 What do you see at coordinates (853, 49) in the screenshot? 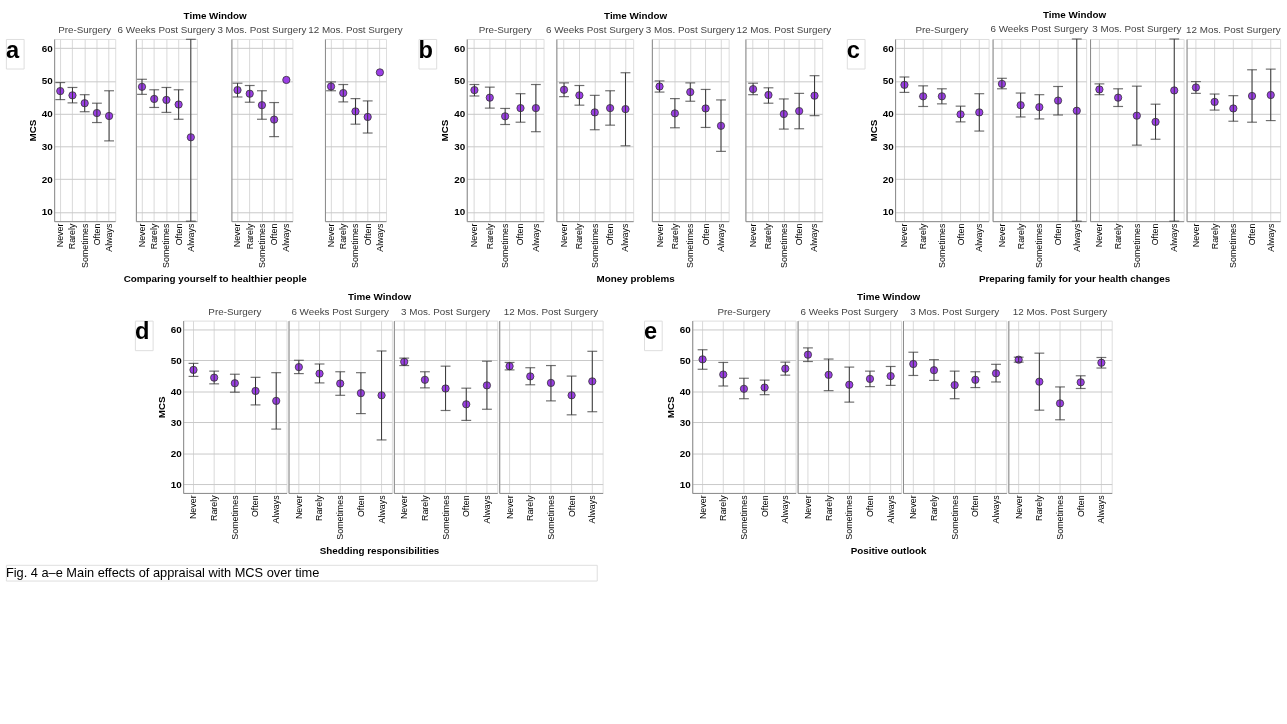
I see `text: c` at bounding box center [853, 49].